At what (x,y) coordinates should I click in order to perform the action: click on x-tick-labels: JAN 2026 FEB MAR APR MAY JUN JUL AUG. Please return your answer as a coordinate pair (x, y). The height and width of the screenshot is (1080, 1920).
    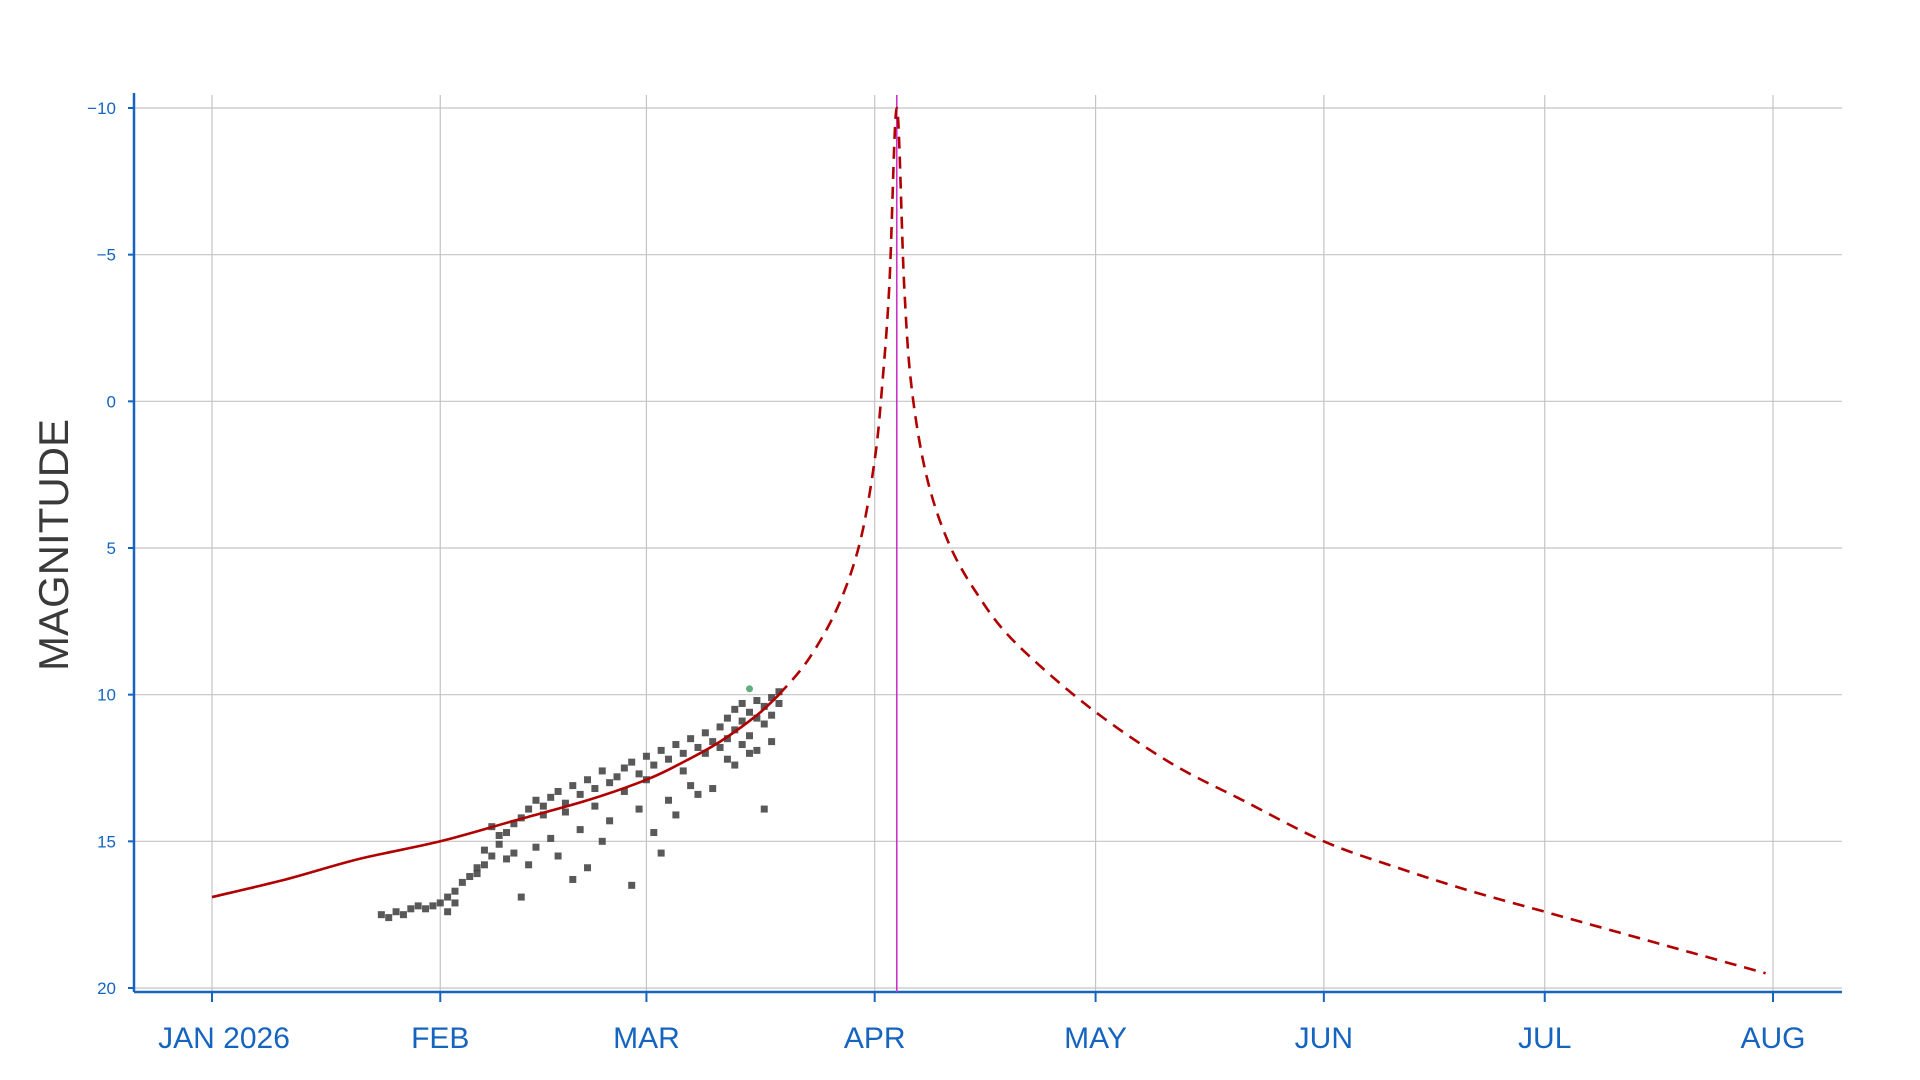
    Looking at the image, I should click on (981, 1038).